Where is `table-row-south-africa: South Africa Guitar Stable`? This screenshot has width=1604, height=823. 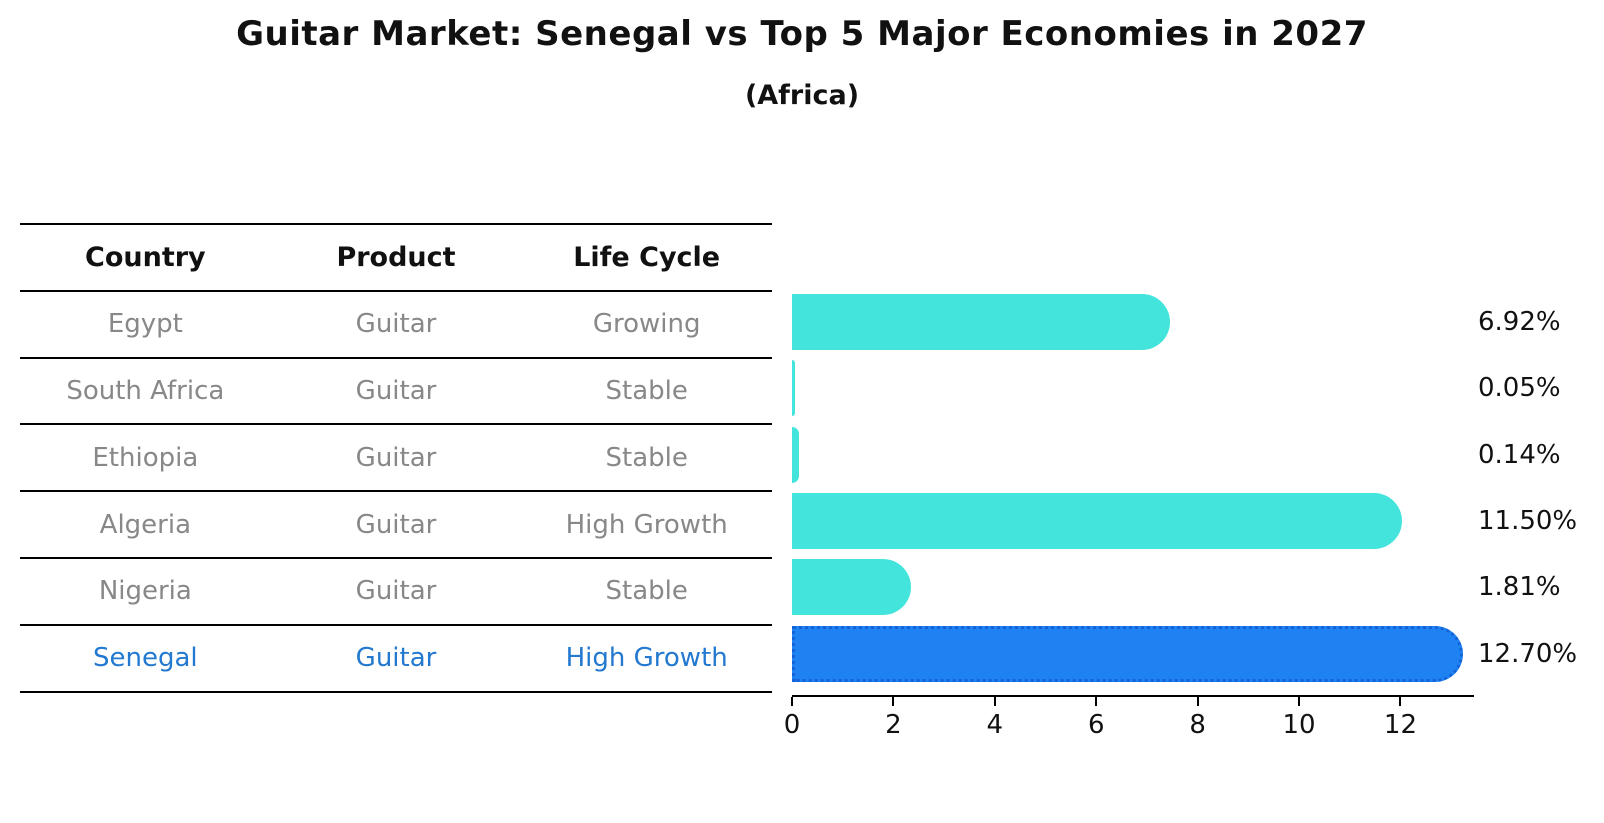 table-row-south-africa: South Africa Guitar Stable is located at coordinates (396, 392).